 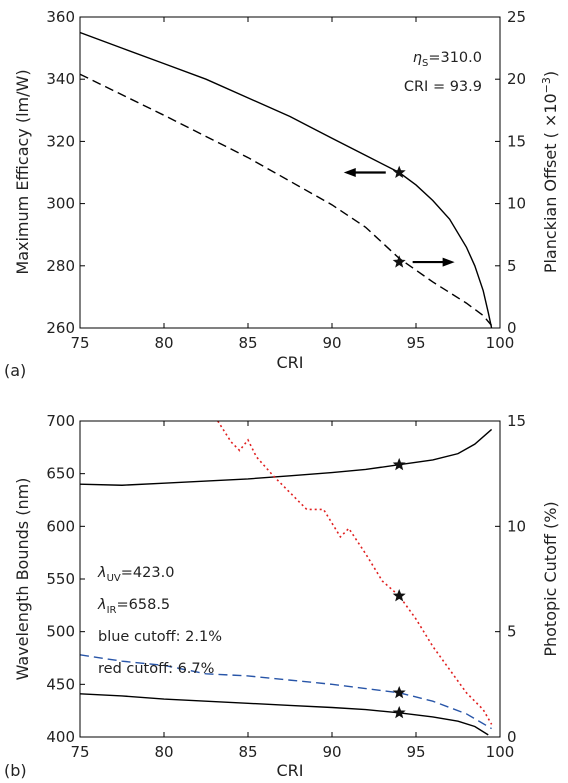 What do you see at coordinates (60, 328) in the screenshot?
I see `y-left-tick-label: 260` at bounding box center [60, 328].